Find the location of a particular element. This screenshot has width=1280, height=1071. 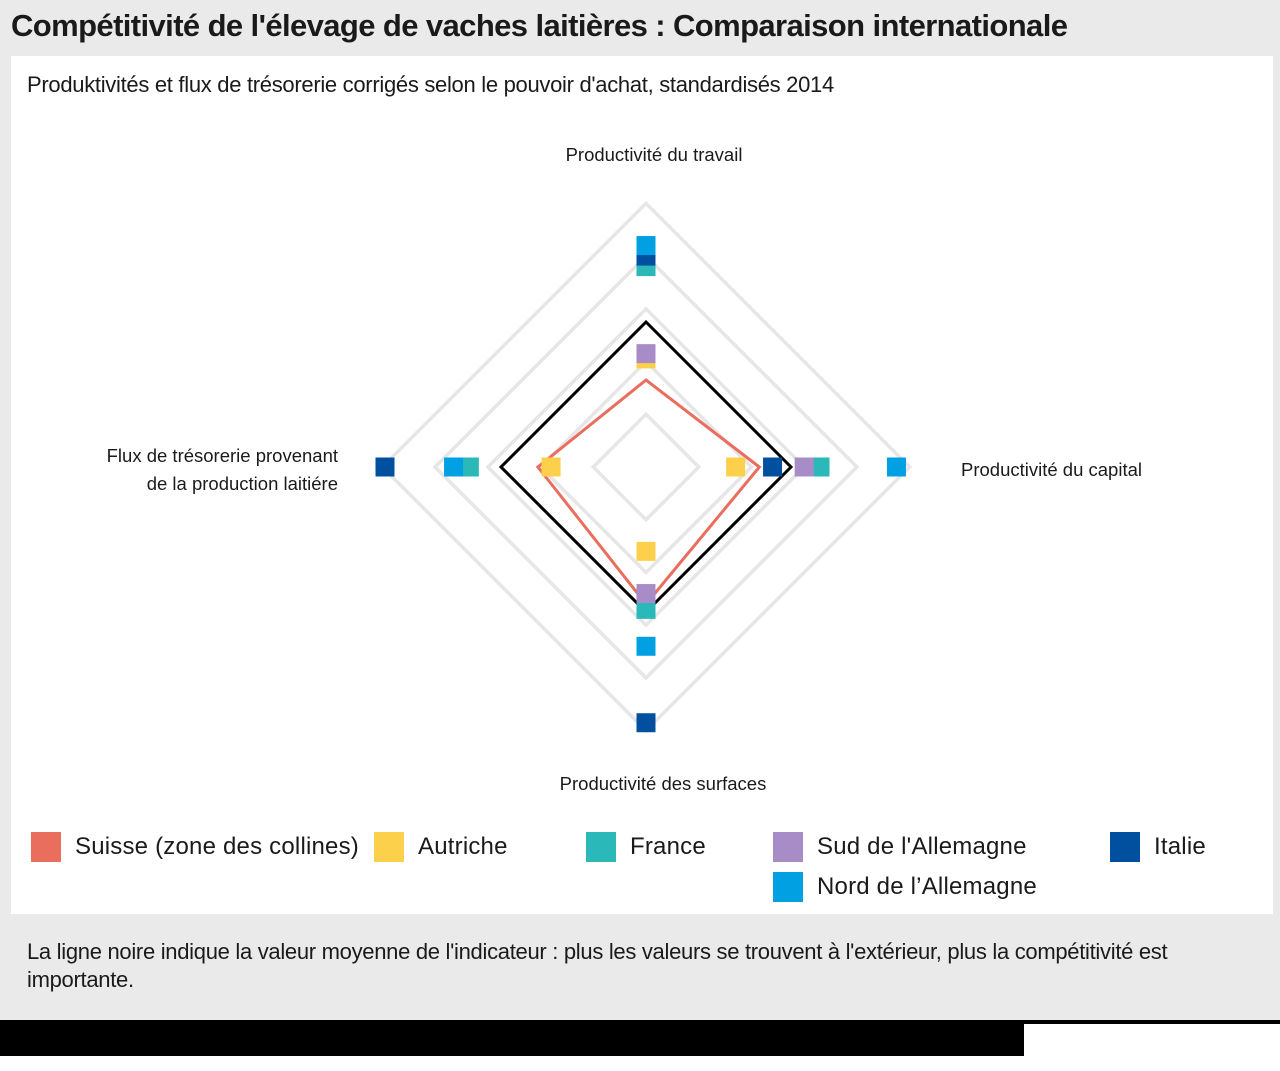

footer-bar is located at coordinates (512, 1038).